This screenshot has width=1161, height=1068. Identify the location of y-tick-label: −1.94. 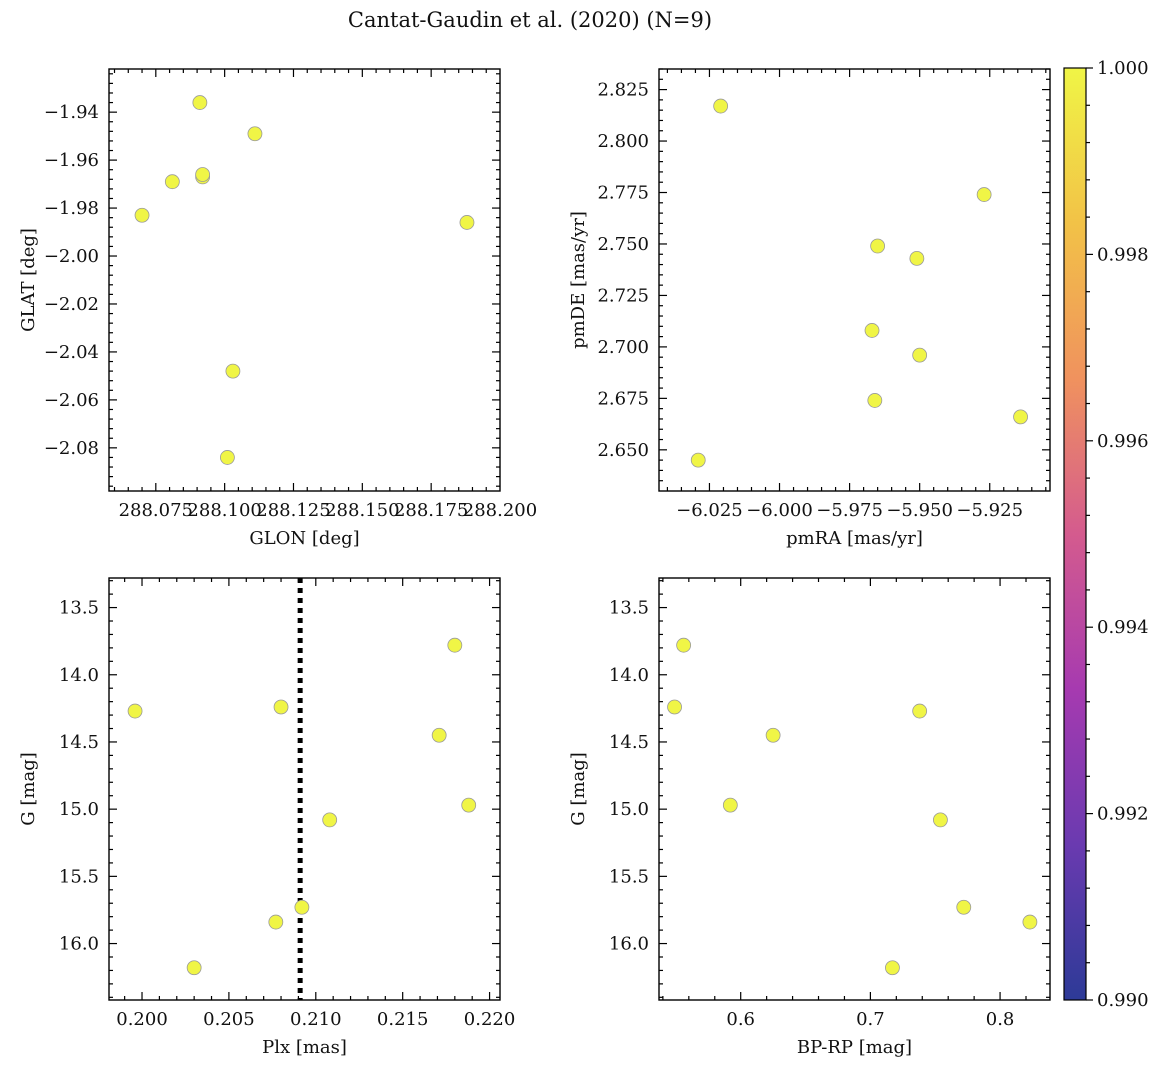
(71, 112).